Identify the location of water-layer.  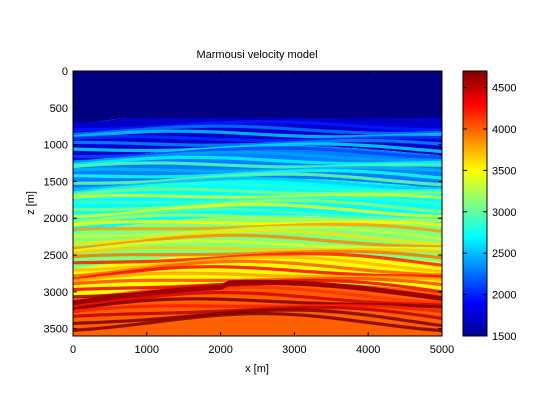
(257, 95).